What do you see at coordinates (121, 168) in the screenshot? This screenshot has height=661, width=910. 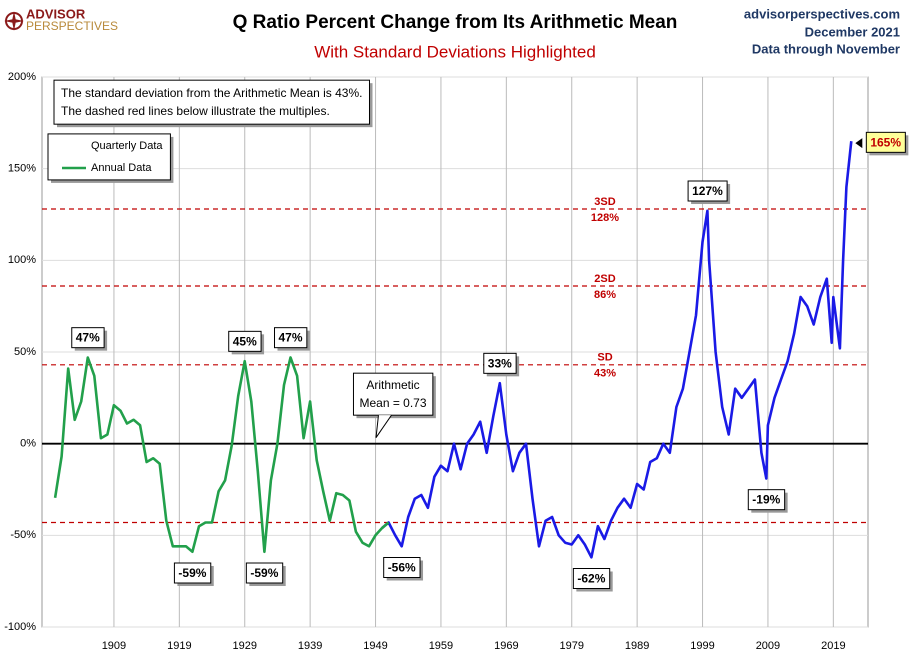 I see `legend-label: Annual Data` at bounding box center [121, 168].